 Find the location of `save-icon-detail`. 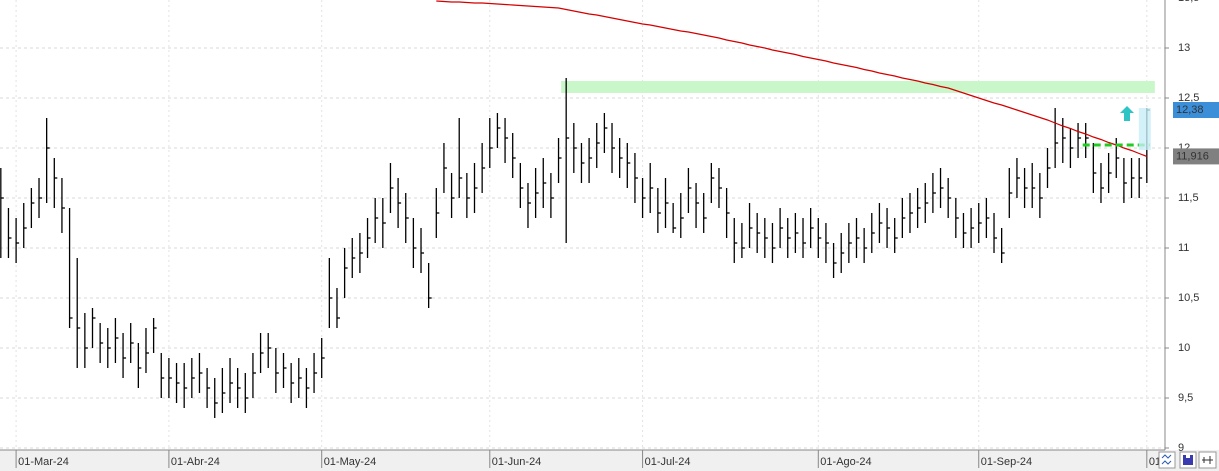

save-icon-detail is located at coordinates (1188, 456).